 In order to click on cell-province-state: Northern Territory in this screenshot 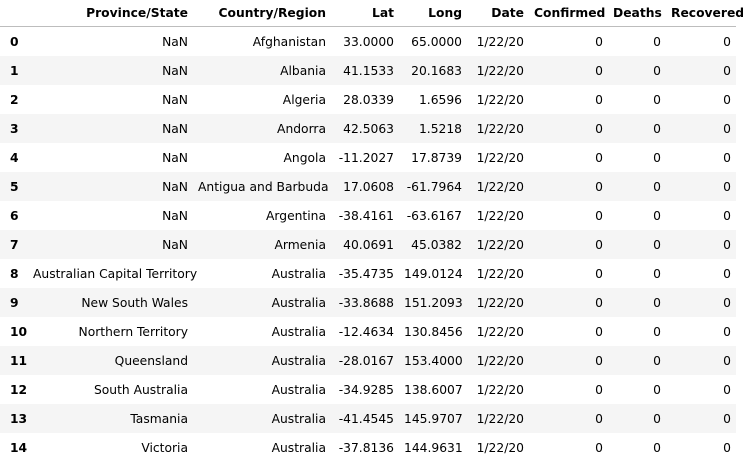, I will do `click(133, 331)`.